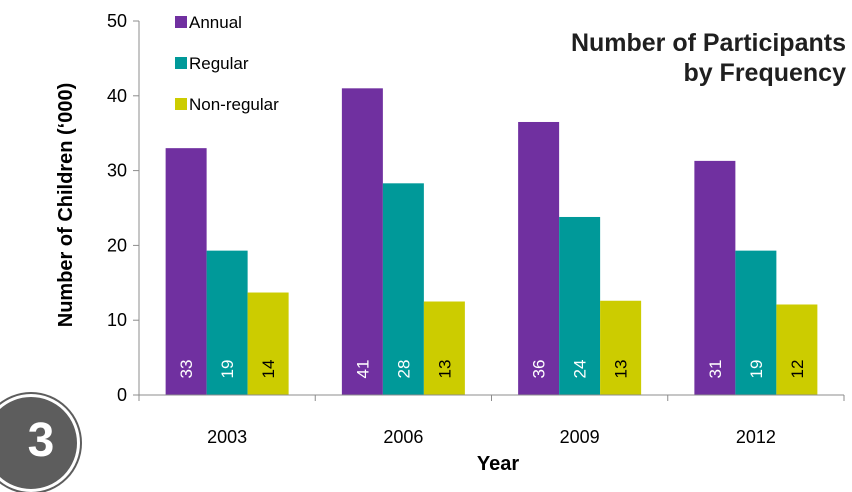  I want to click on bar-non-regular-2009, so click(621, 347).